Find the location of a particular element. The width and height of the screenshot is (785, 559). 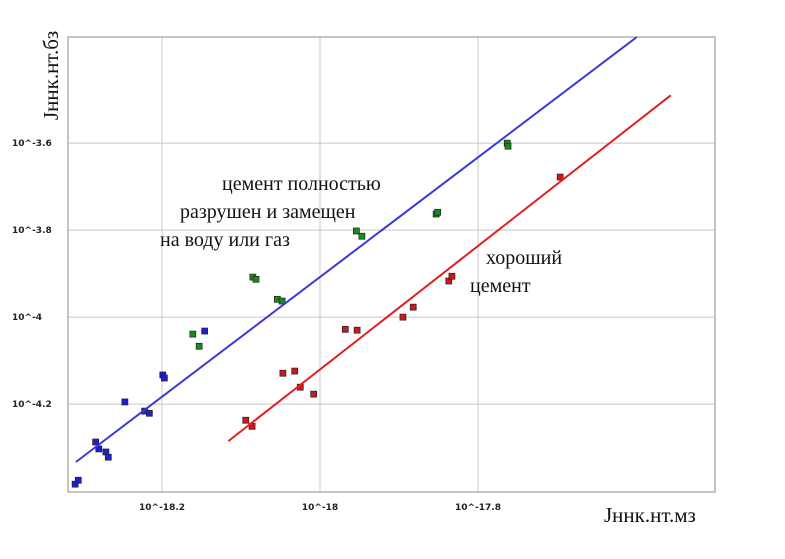

x-axis-label: Jннк.нт.мз is located at coordinates (650, 515).